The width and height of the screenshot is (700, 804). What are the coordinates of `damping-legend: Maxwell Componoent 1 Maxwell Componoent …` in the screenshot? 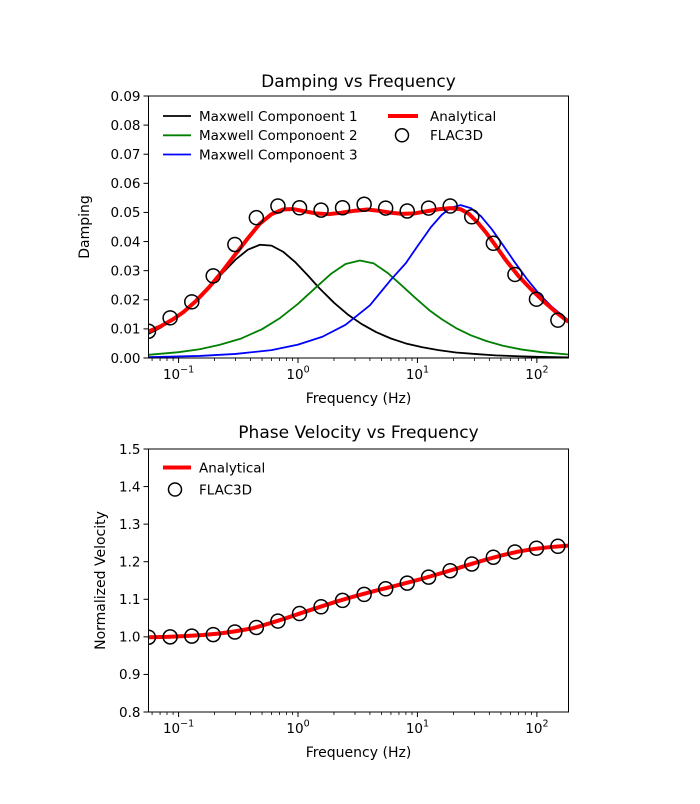 It's located at (329, 136).